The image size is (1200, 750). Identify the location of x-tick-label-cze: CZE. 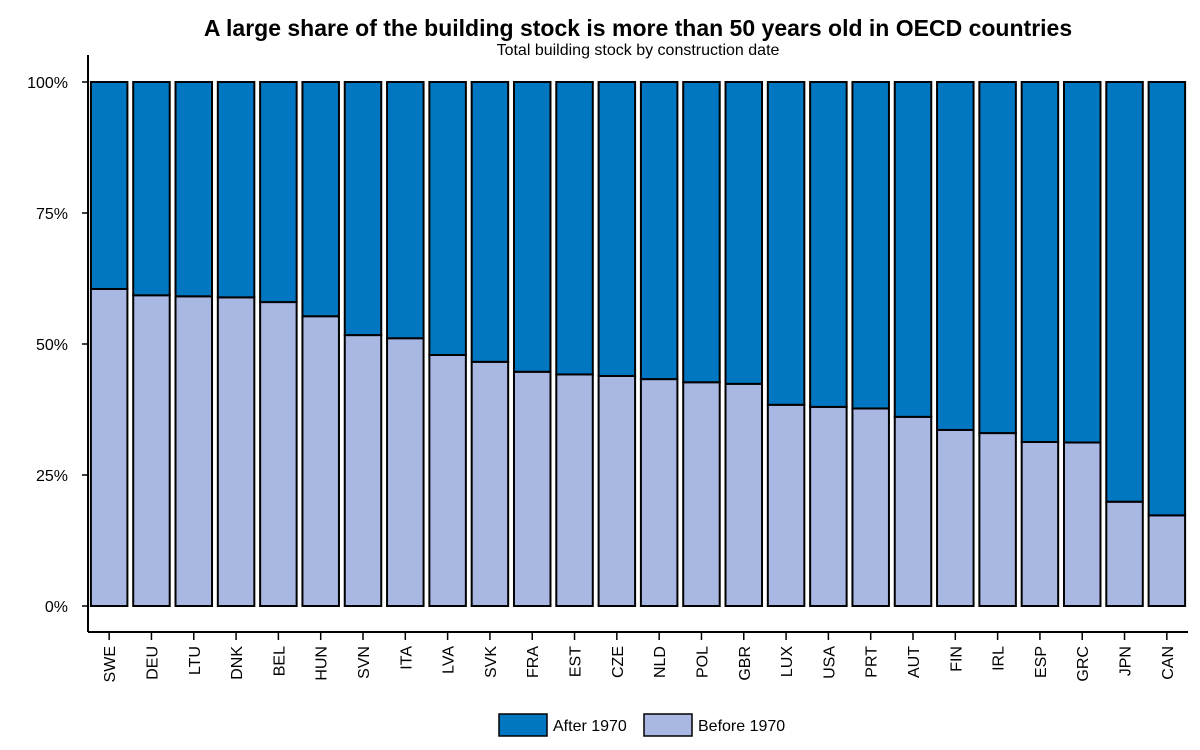
(618, 662).